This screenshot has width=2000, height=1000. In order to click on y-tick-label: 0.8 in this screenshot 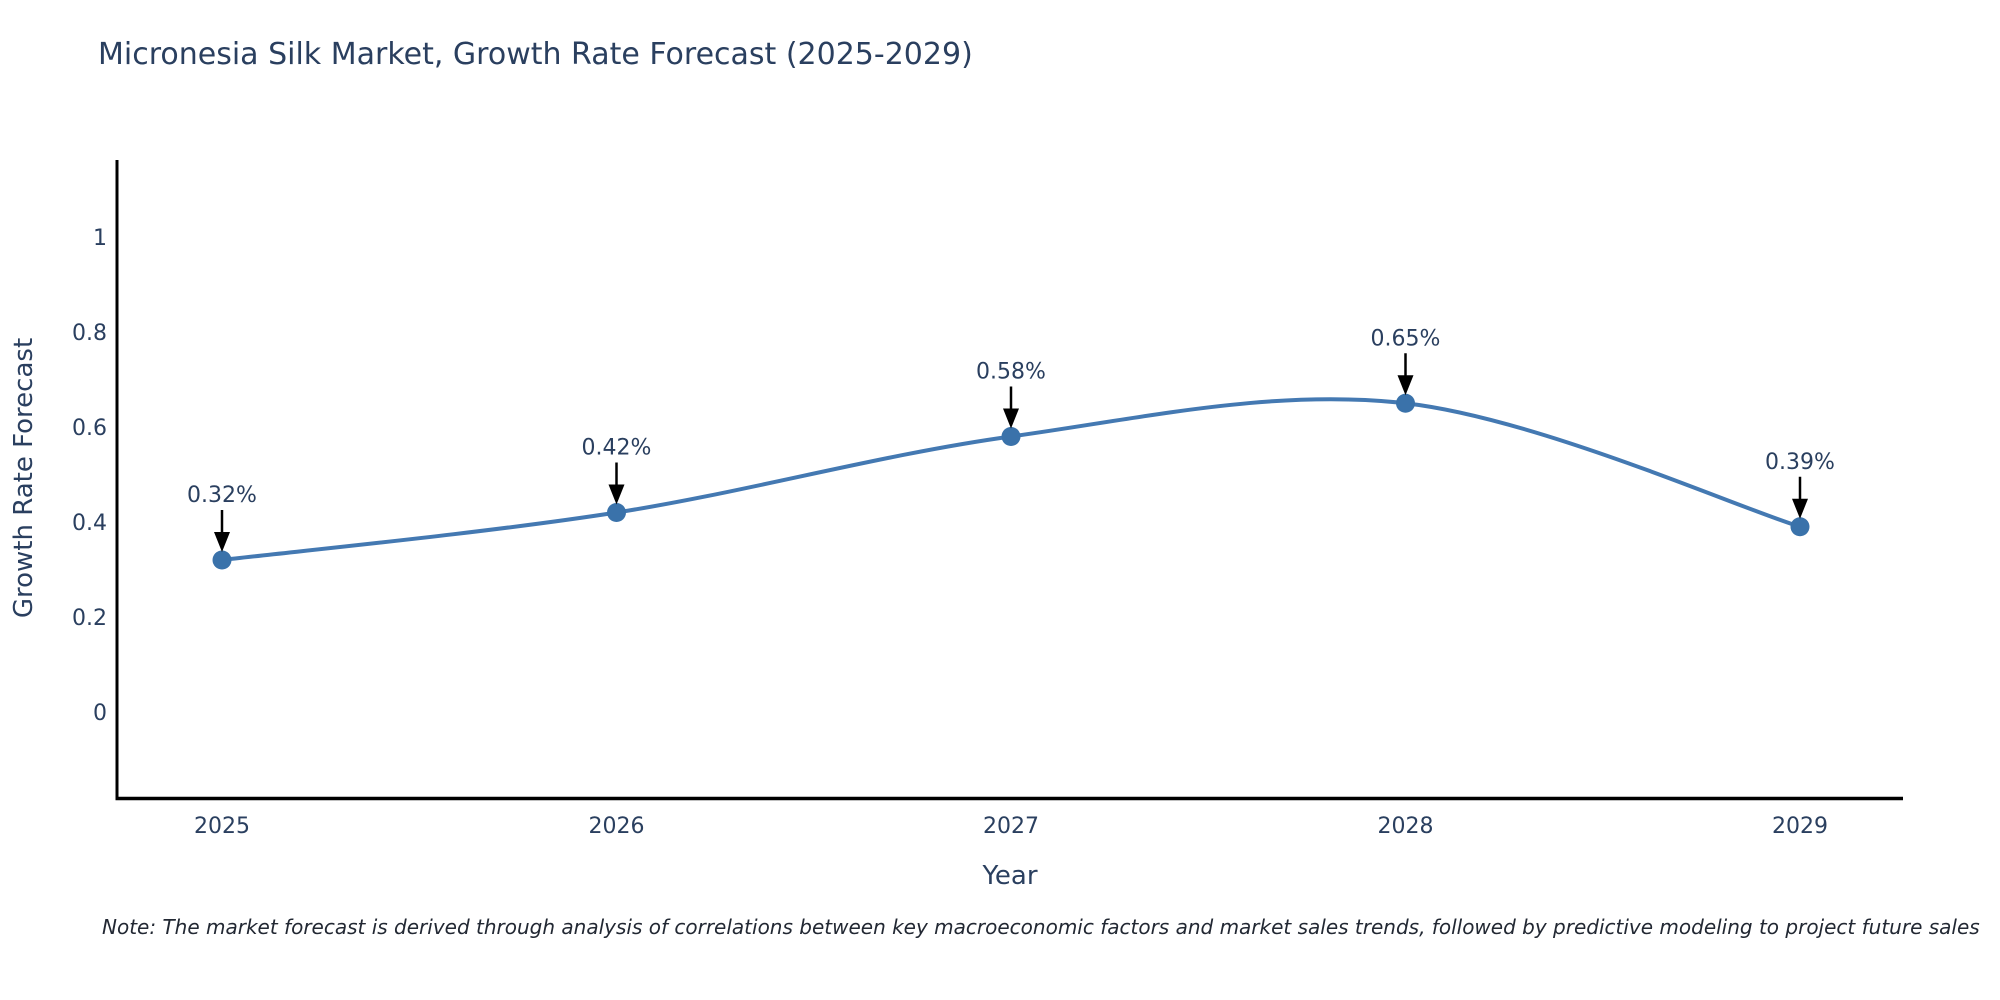, I will do `click(89, 333)`.